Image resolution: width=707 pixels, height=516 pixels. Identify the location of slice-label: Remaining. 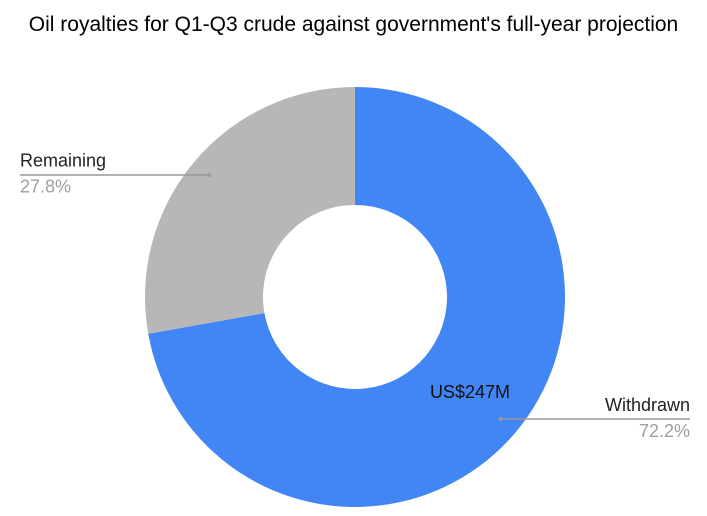
(63, 161).